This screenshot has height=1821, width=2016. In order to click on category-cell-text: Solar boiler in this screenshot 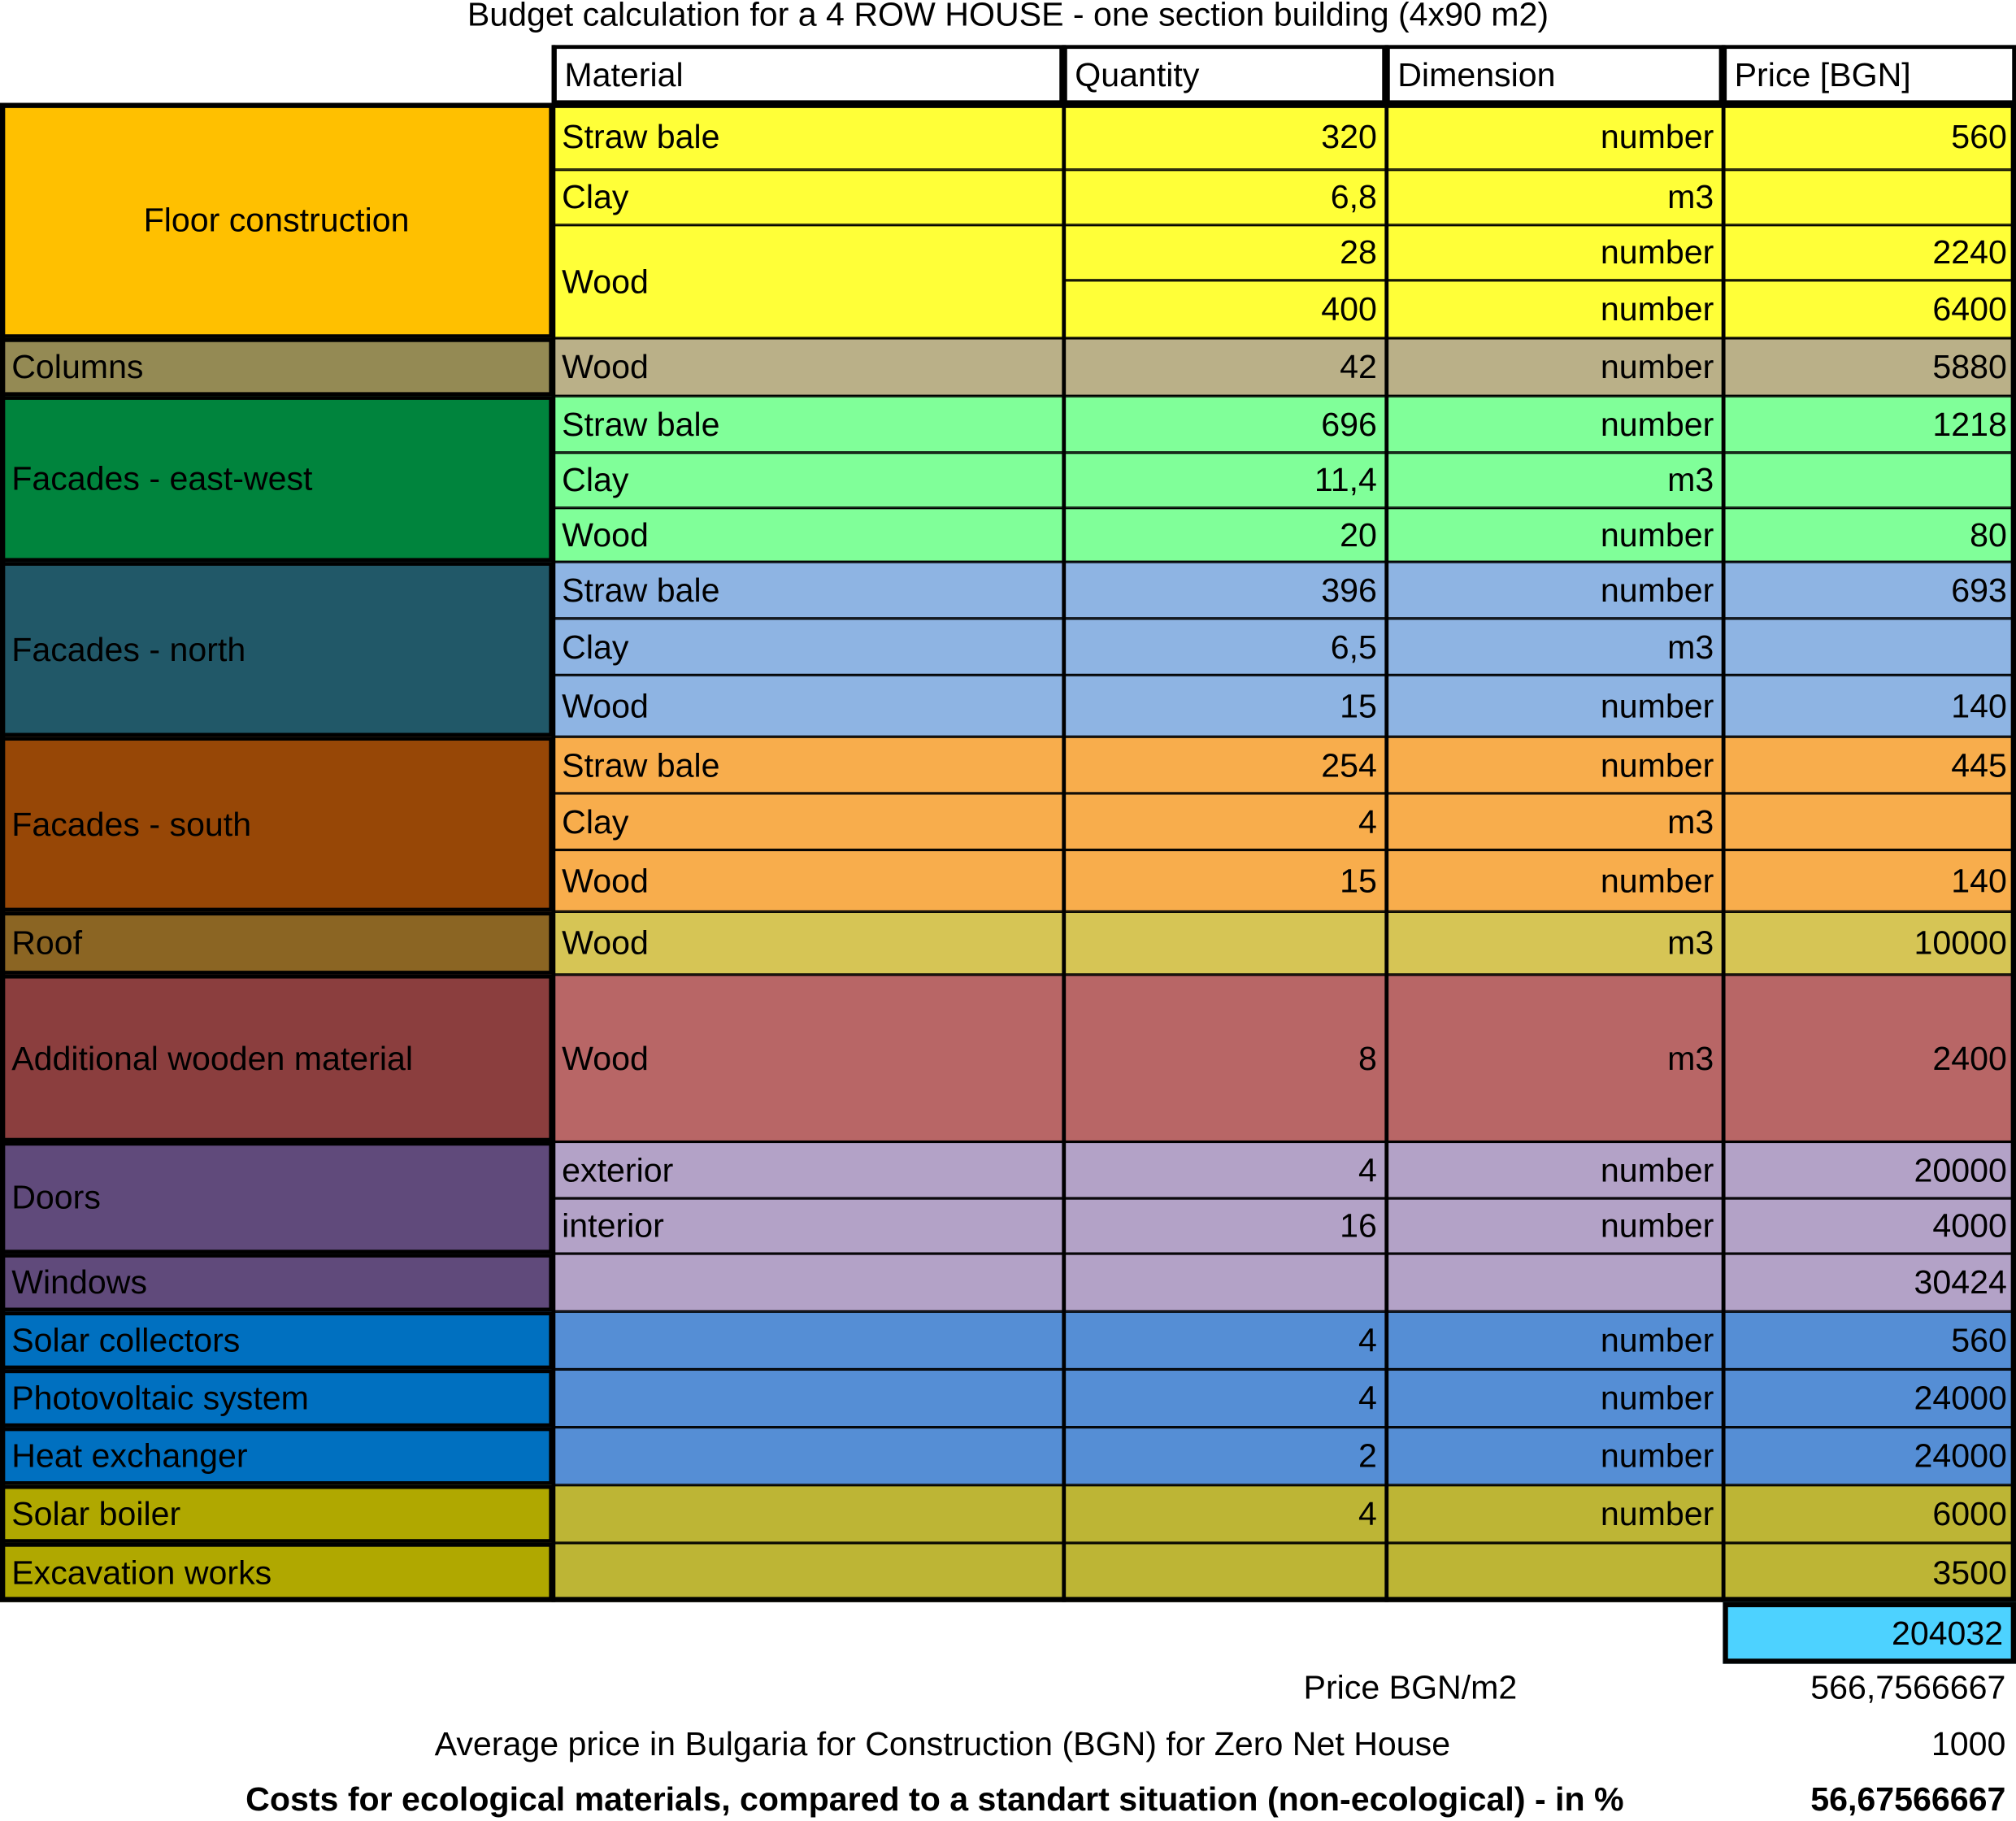, I will do `click(96, 1513)`.